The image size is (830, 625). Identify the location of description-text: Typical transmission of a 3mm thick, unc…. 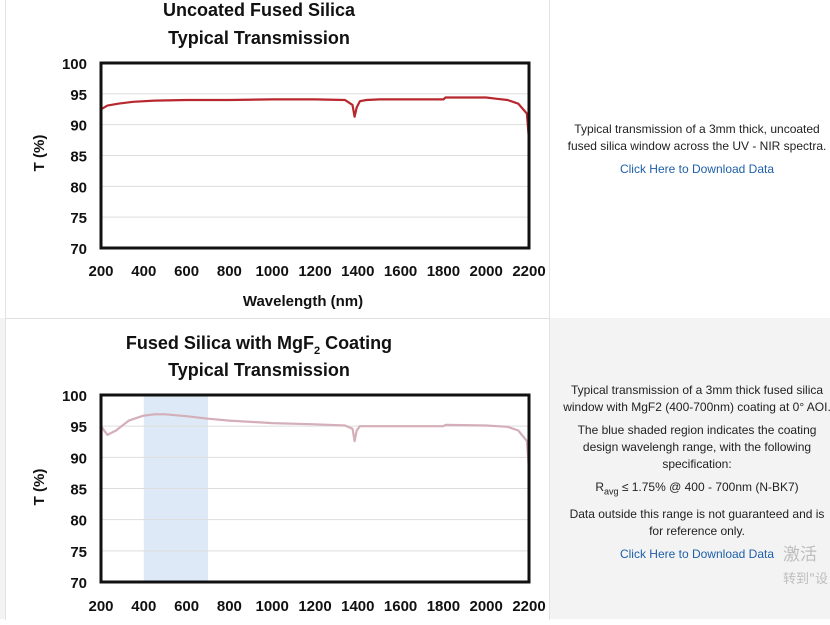
(695, 138).